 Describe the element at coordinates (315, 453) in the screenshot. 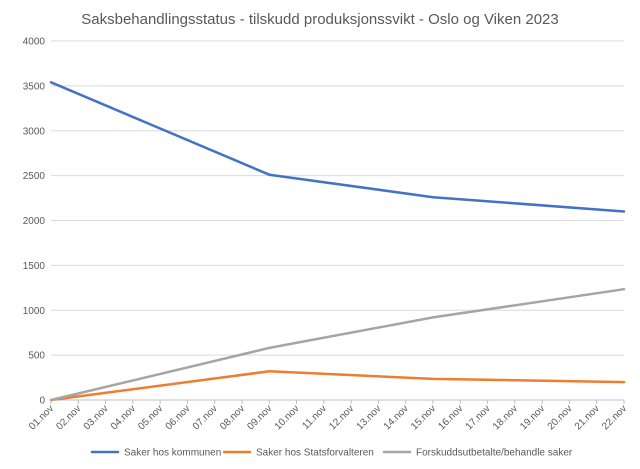

I see `legend-label-2: Saker hos Statsforvalteren` at that location.